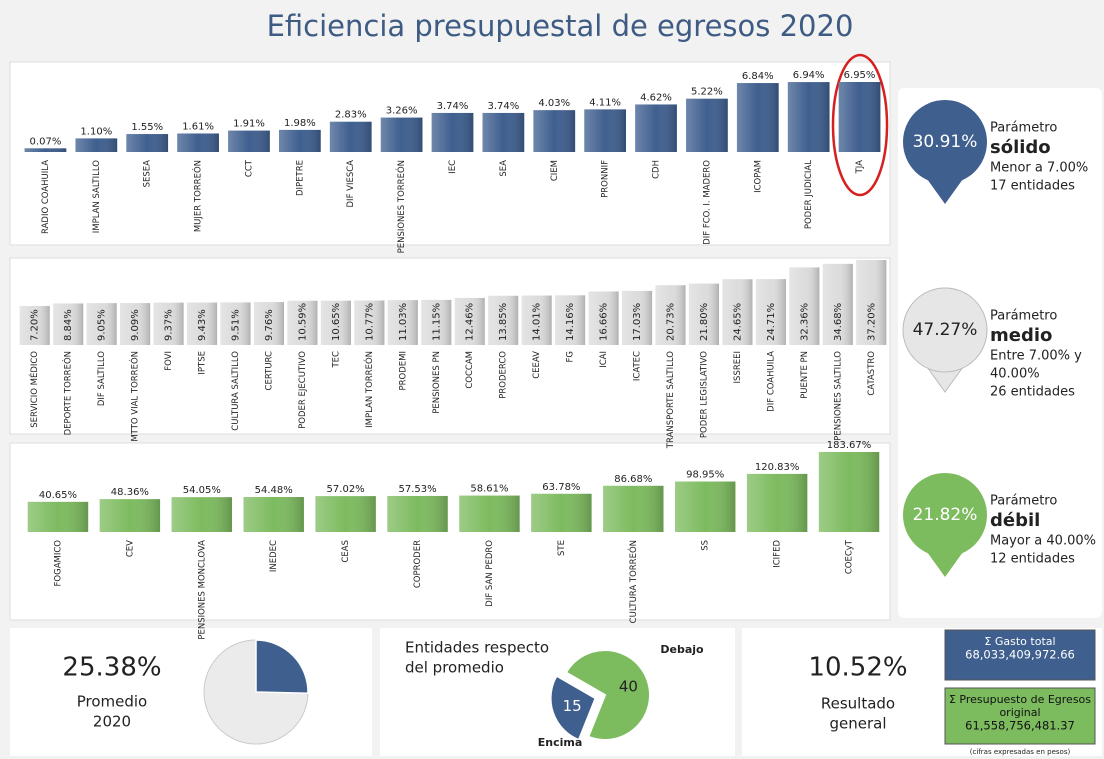 The width and height of the screenshot is (1104, 759). Describe the element at coordinates (58, 563) in the screenshot. I see `category-label: FOGAMICO` at that location.